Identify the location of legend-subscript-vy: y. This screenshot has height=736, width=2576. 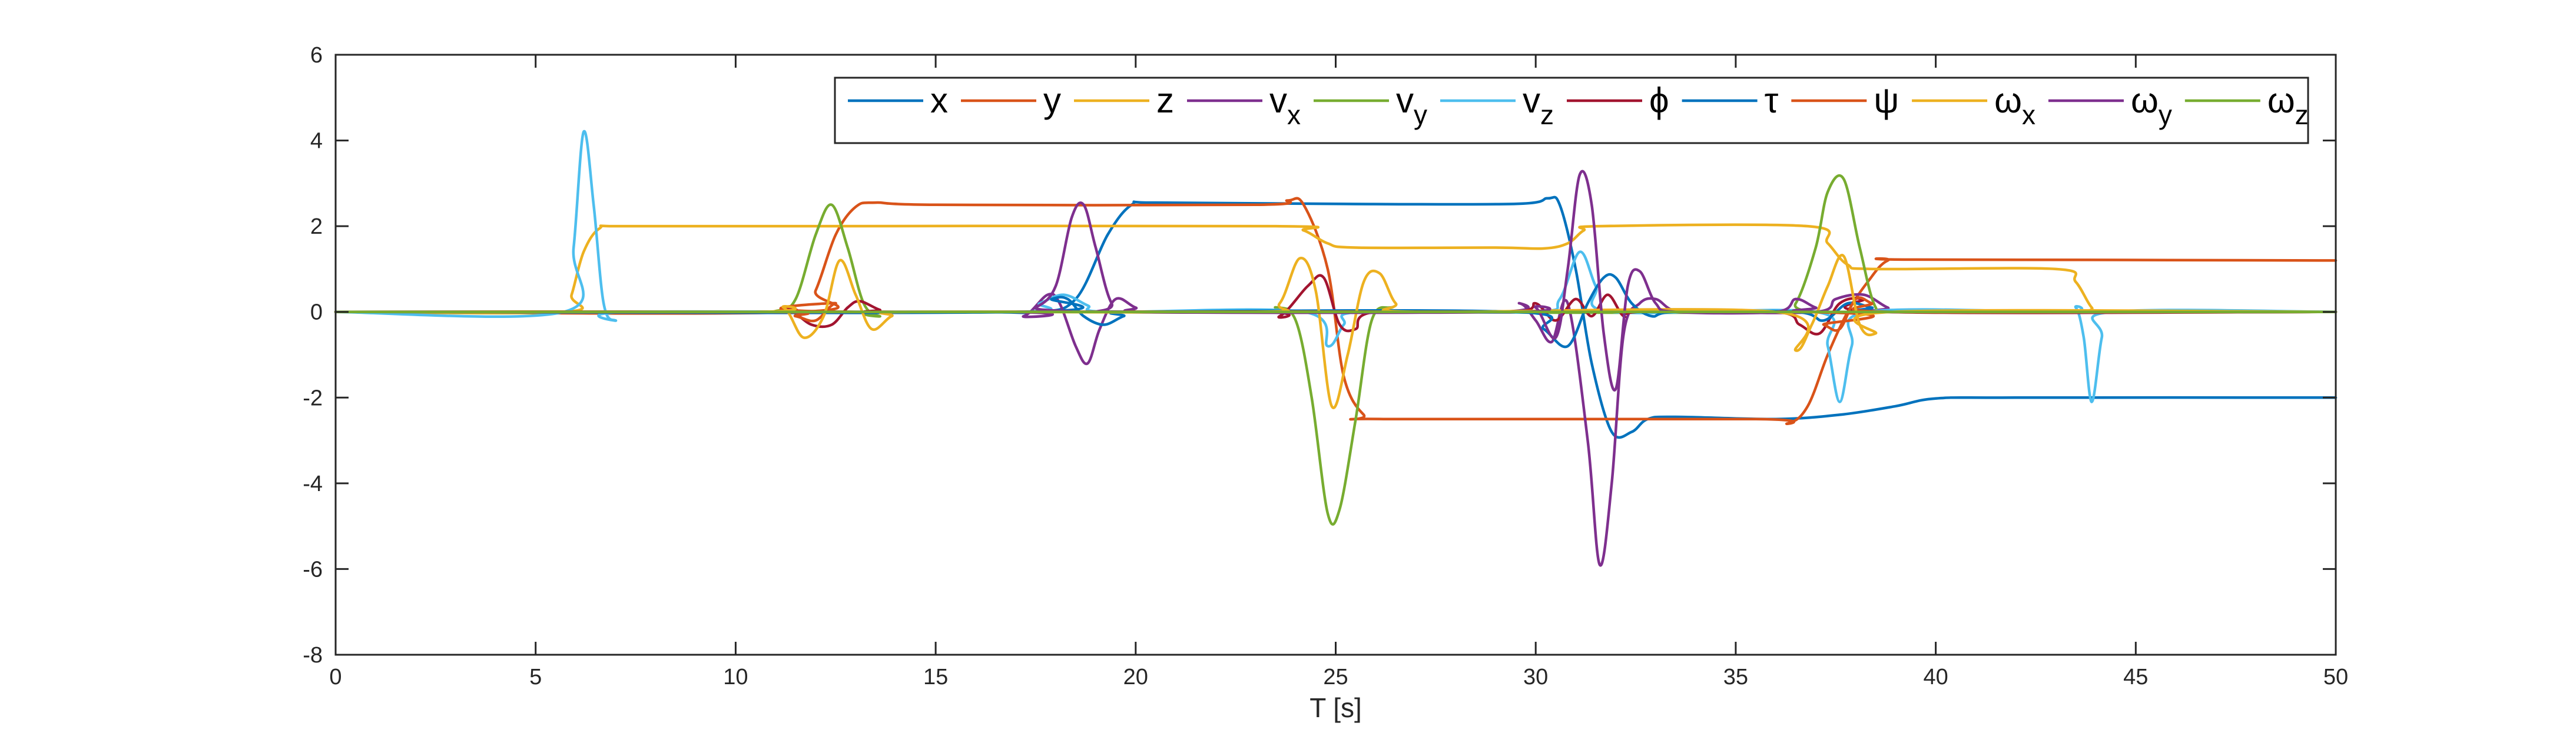
(1420, 115).